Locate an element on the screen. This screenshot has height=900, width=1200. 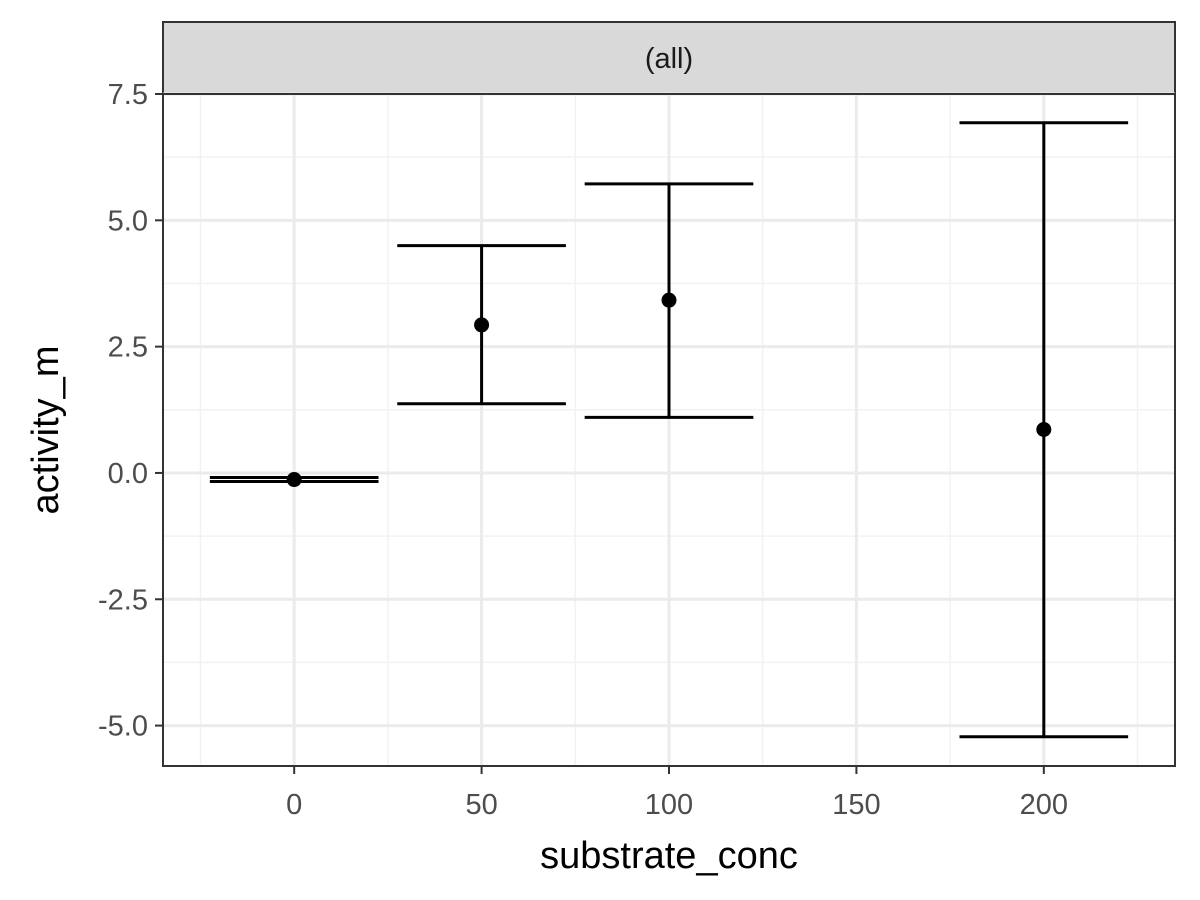
x-tick-label: 100 is located at coordinates (669, 805).